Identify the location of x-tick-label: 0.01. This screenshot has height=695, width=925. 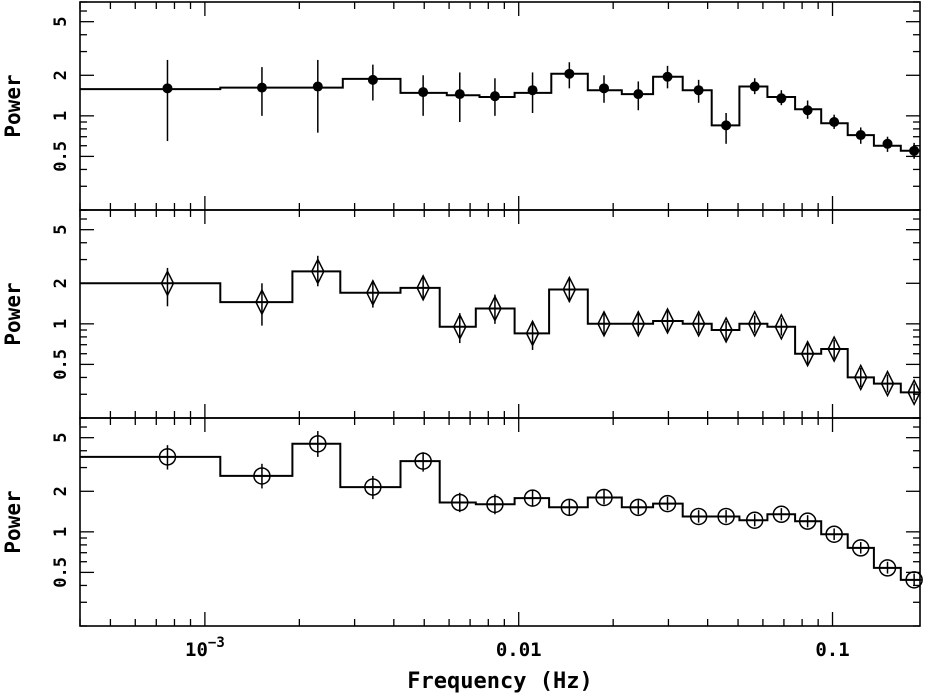
(519, 650).